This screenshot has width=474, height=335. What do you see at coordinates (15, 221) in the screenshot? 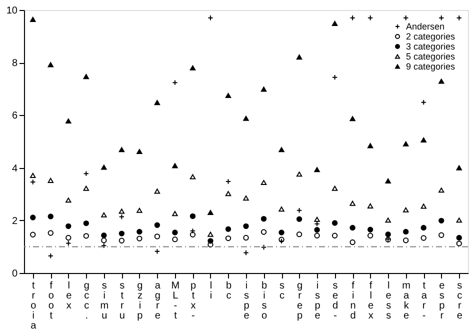
I see `y-tick-label: 2` at bounding box center [15, 221].